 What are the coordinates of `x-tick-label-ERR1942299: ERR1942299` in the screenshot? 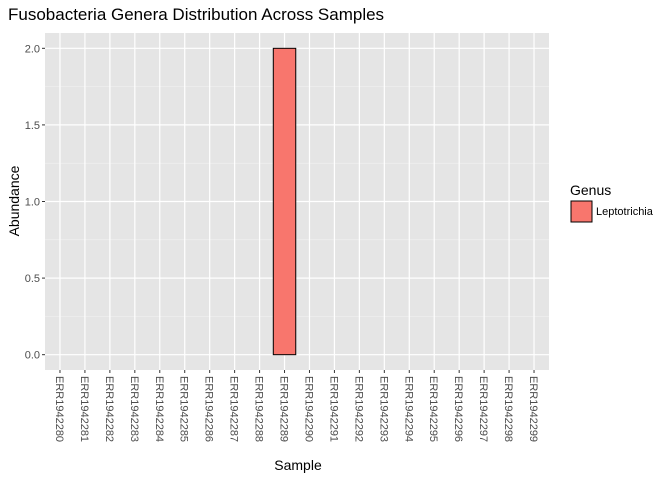 It's located at (533, 409).